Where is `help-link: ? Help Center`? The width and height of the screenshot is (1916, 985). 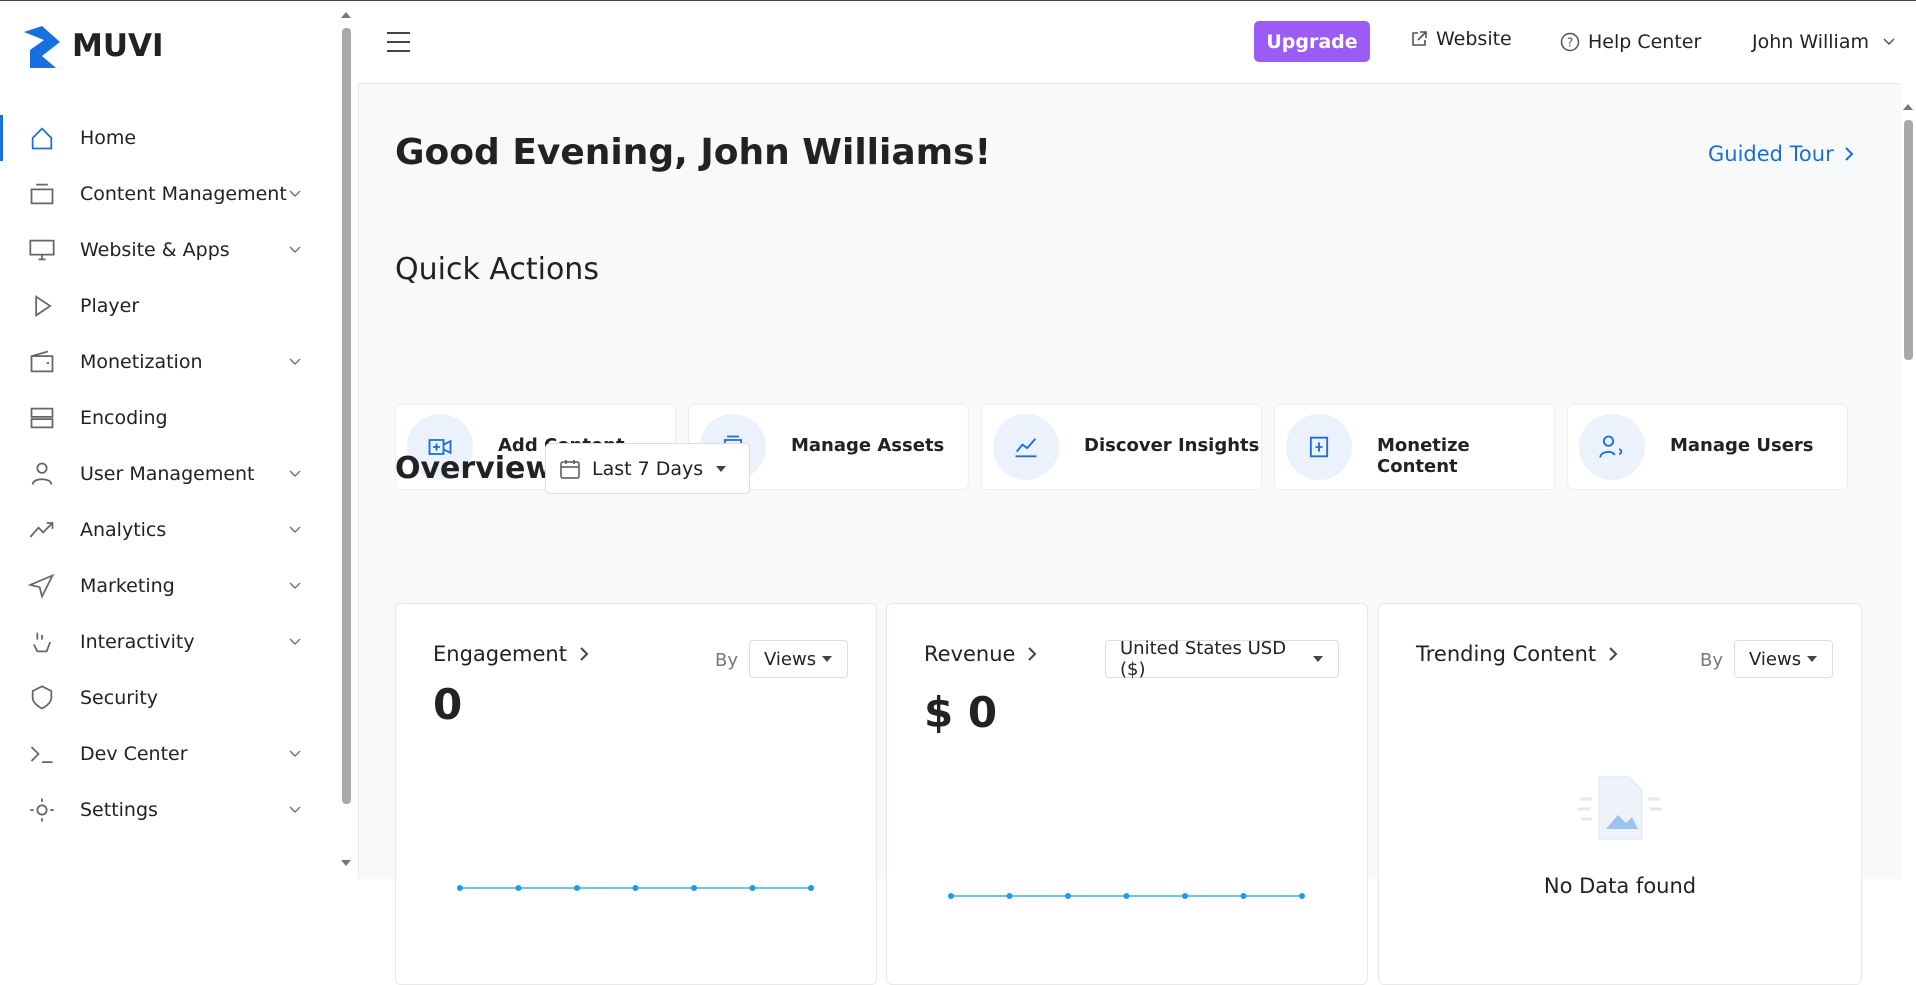 help-link: ? Help Center is located at coordinates (1630, 42).